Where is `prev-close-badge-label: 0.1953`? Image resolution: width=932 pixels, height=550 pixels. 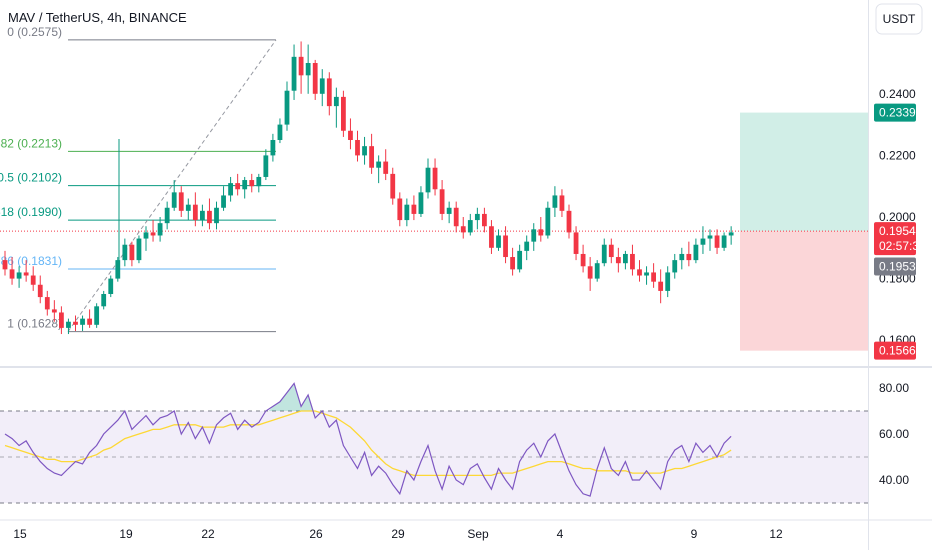 prev-close-badge-label: 0.1953 is located at coordinates (897, 266).